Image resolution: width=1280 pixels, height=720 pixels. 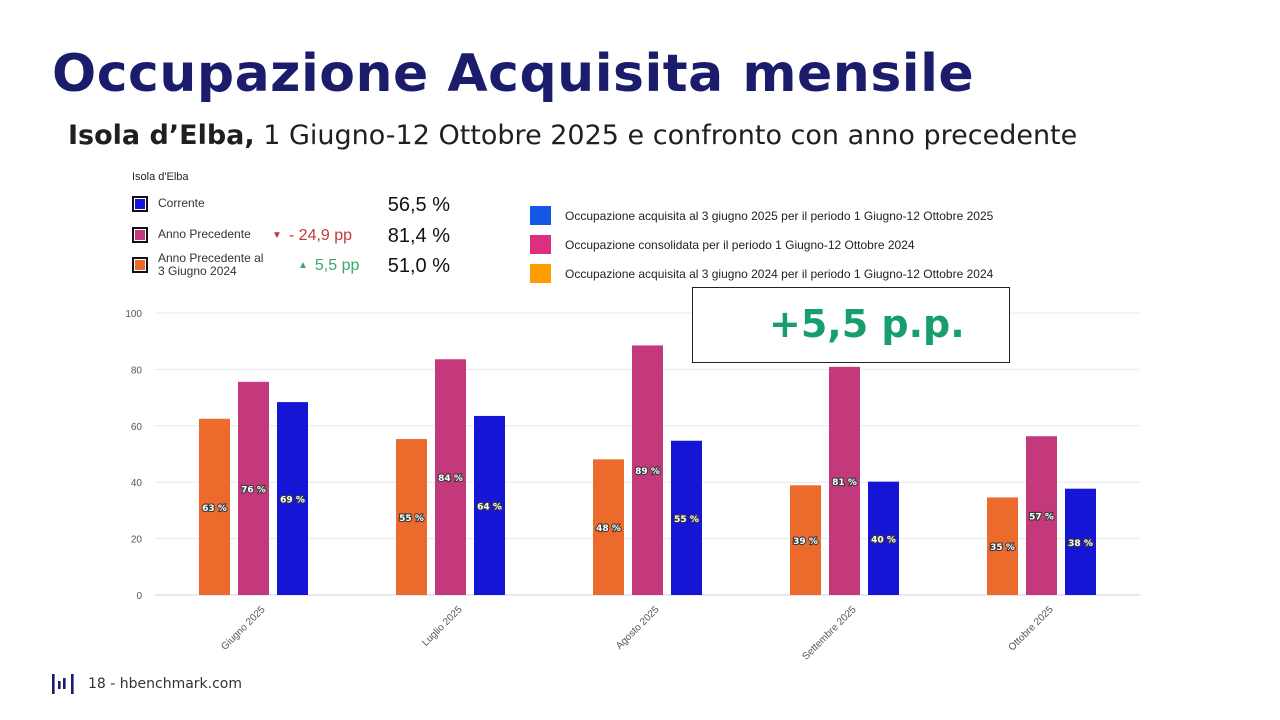 What do you see at coordinates (133, 314) in the screenshot?
I see `y-tick-label: 100` at bounding box center [133, 314].